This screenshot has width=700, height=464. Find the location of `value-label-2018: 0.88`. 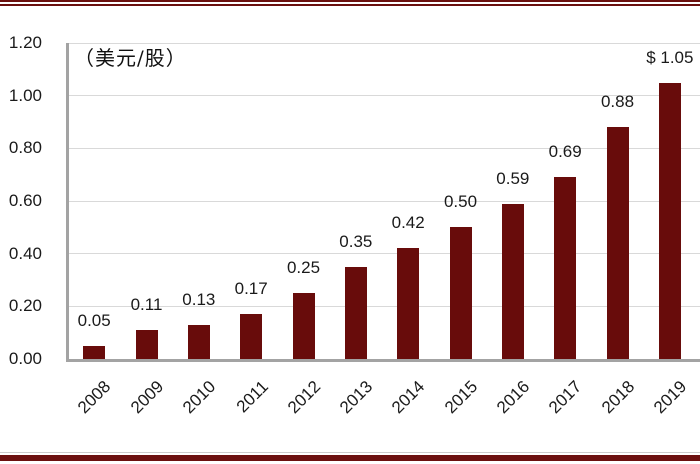

value-label-2018: 0.88 is located at coordinates (617, 102).